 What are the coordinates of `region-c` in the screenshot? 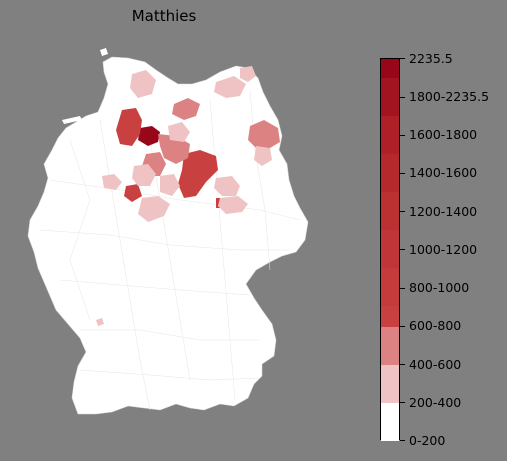 It's located at (198, 174).